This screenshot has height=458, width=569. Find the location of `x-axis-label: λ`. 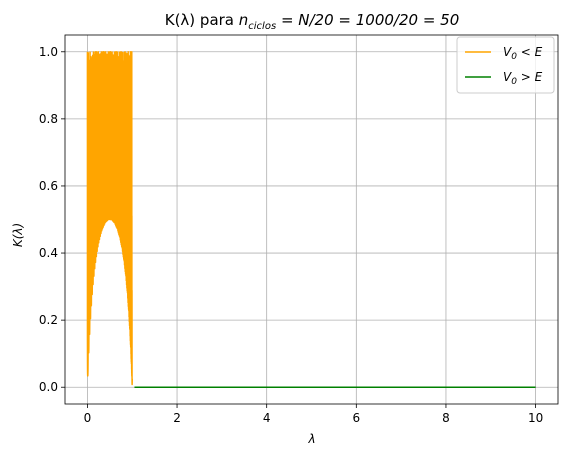

x-axis-label: λ is located at coordinates (311, 439).